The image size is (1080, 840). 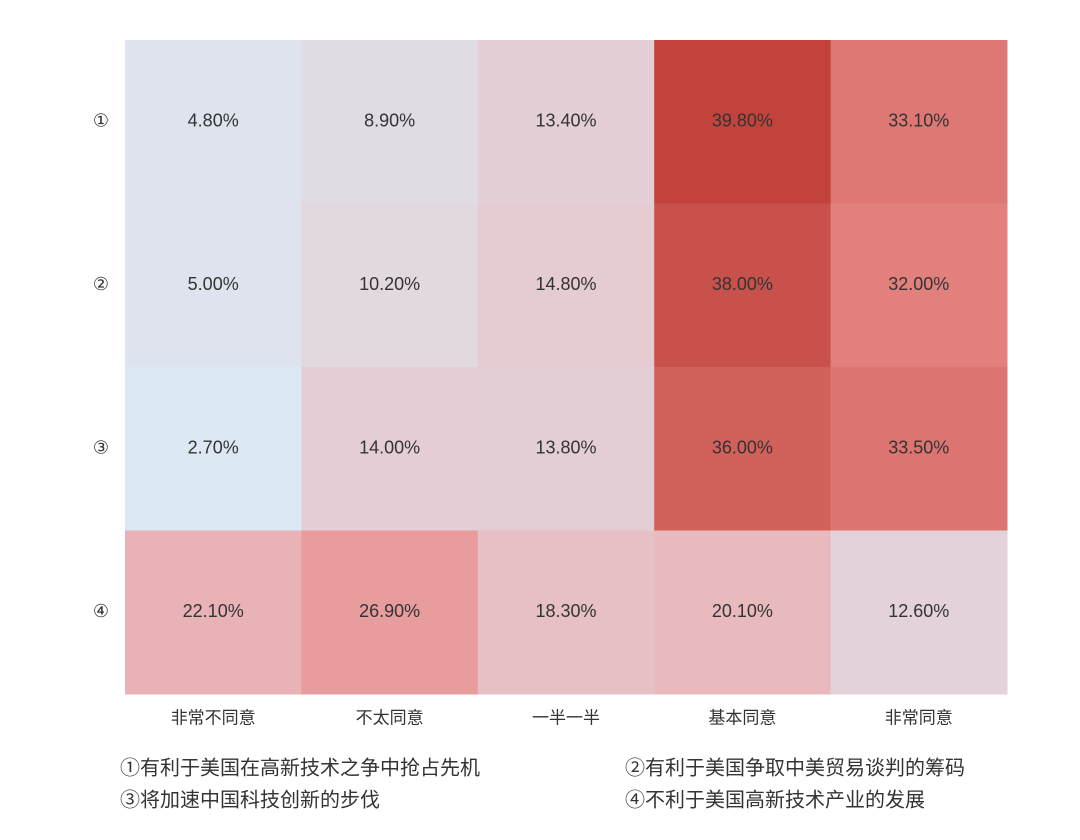 I want to click on annotation: ④不利于美国高新技术产业的发展, so click(x=775, y=799).